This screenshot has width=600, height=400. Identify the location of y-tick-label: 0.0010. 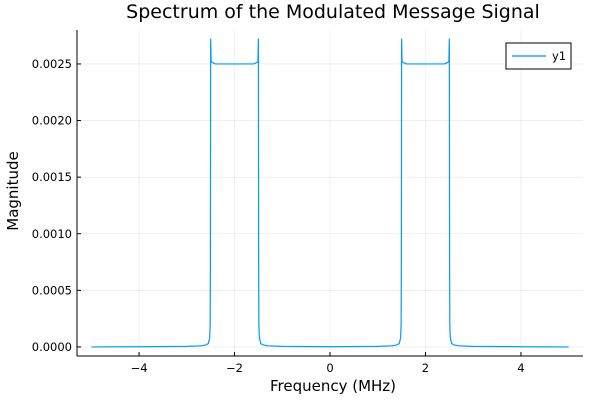
(52, 234).